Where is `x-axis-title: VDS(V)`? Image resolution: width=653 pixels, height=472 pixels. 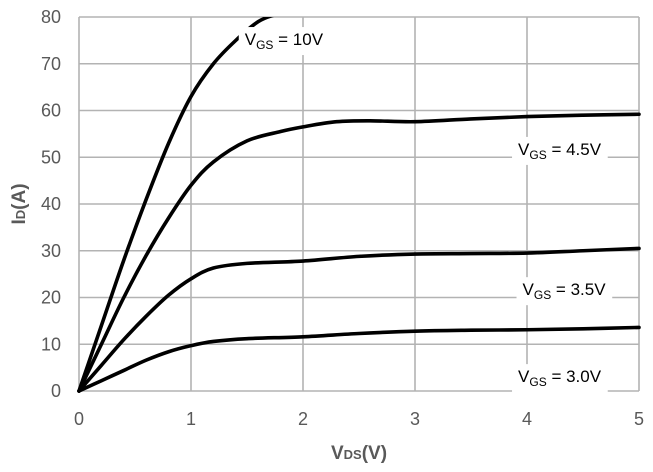
x-axis-title: VDS(V) is located at coordinates (359, 453).